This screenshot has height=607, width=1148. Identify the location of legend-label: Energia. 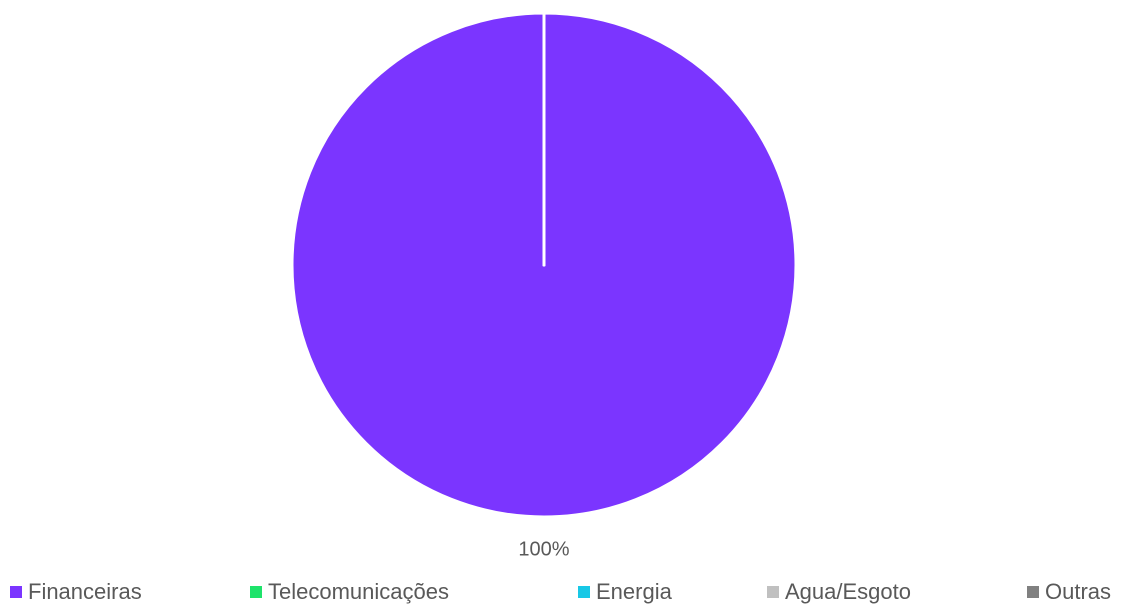
(634, 591).